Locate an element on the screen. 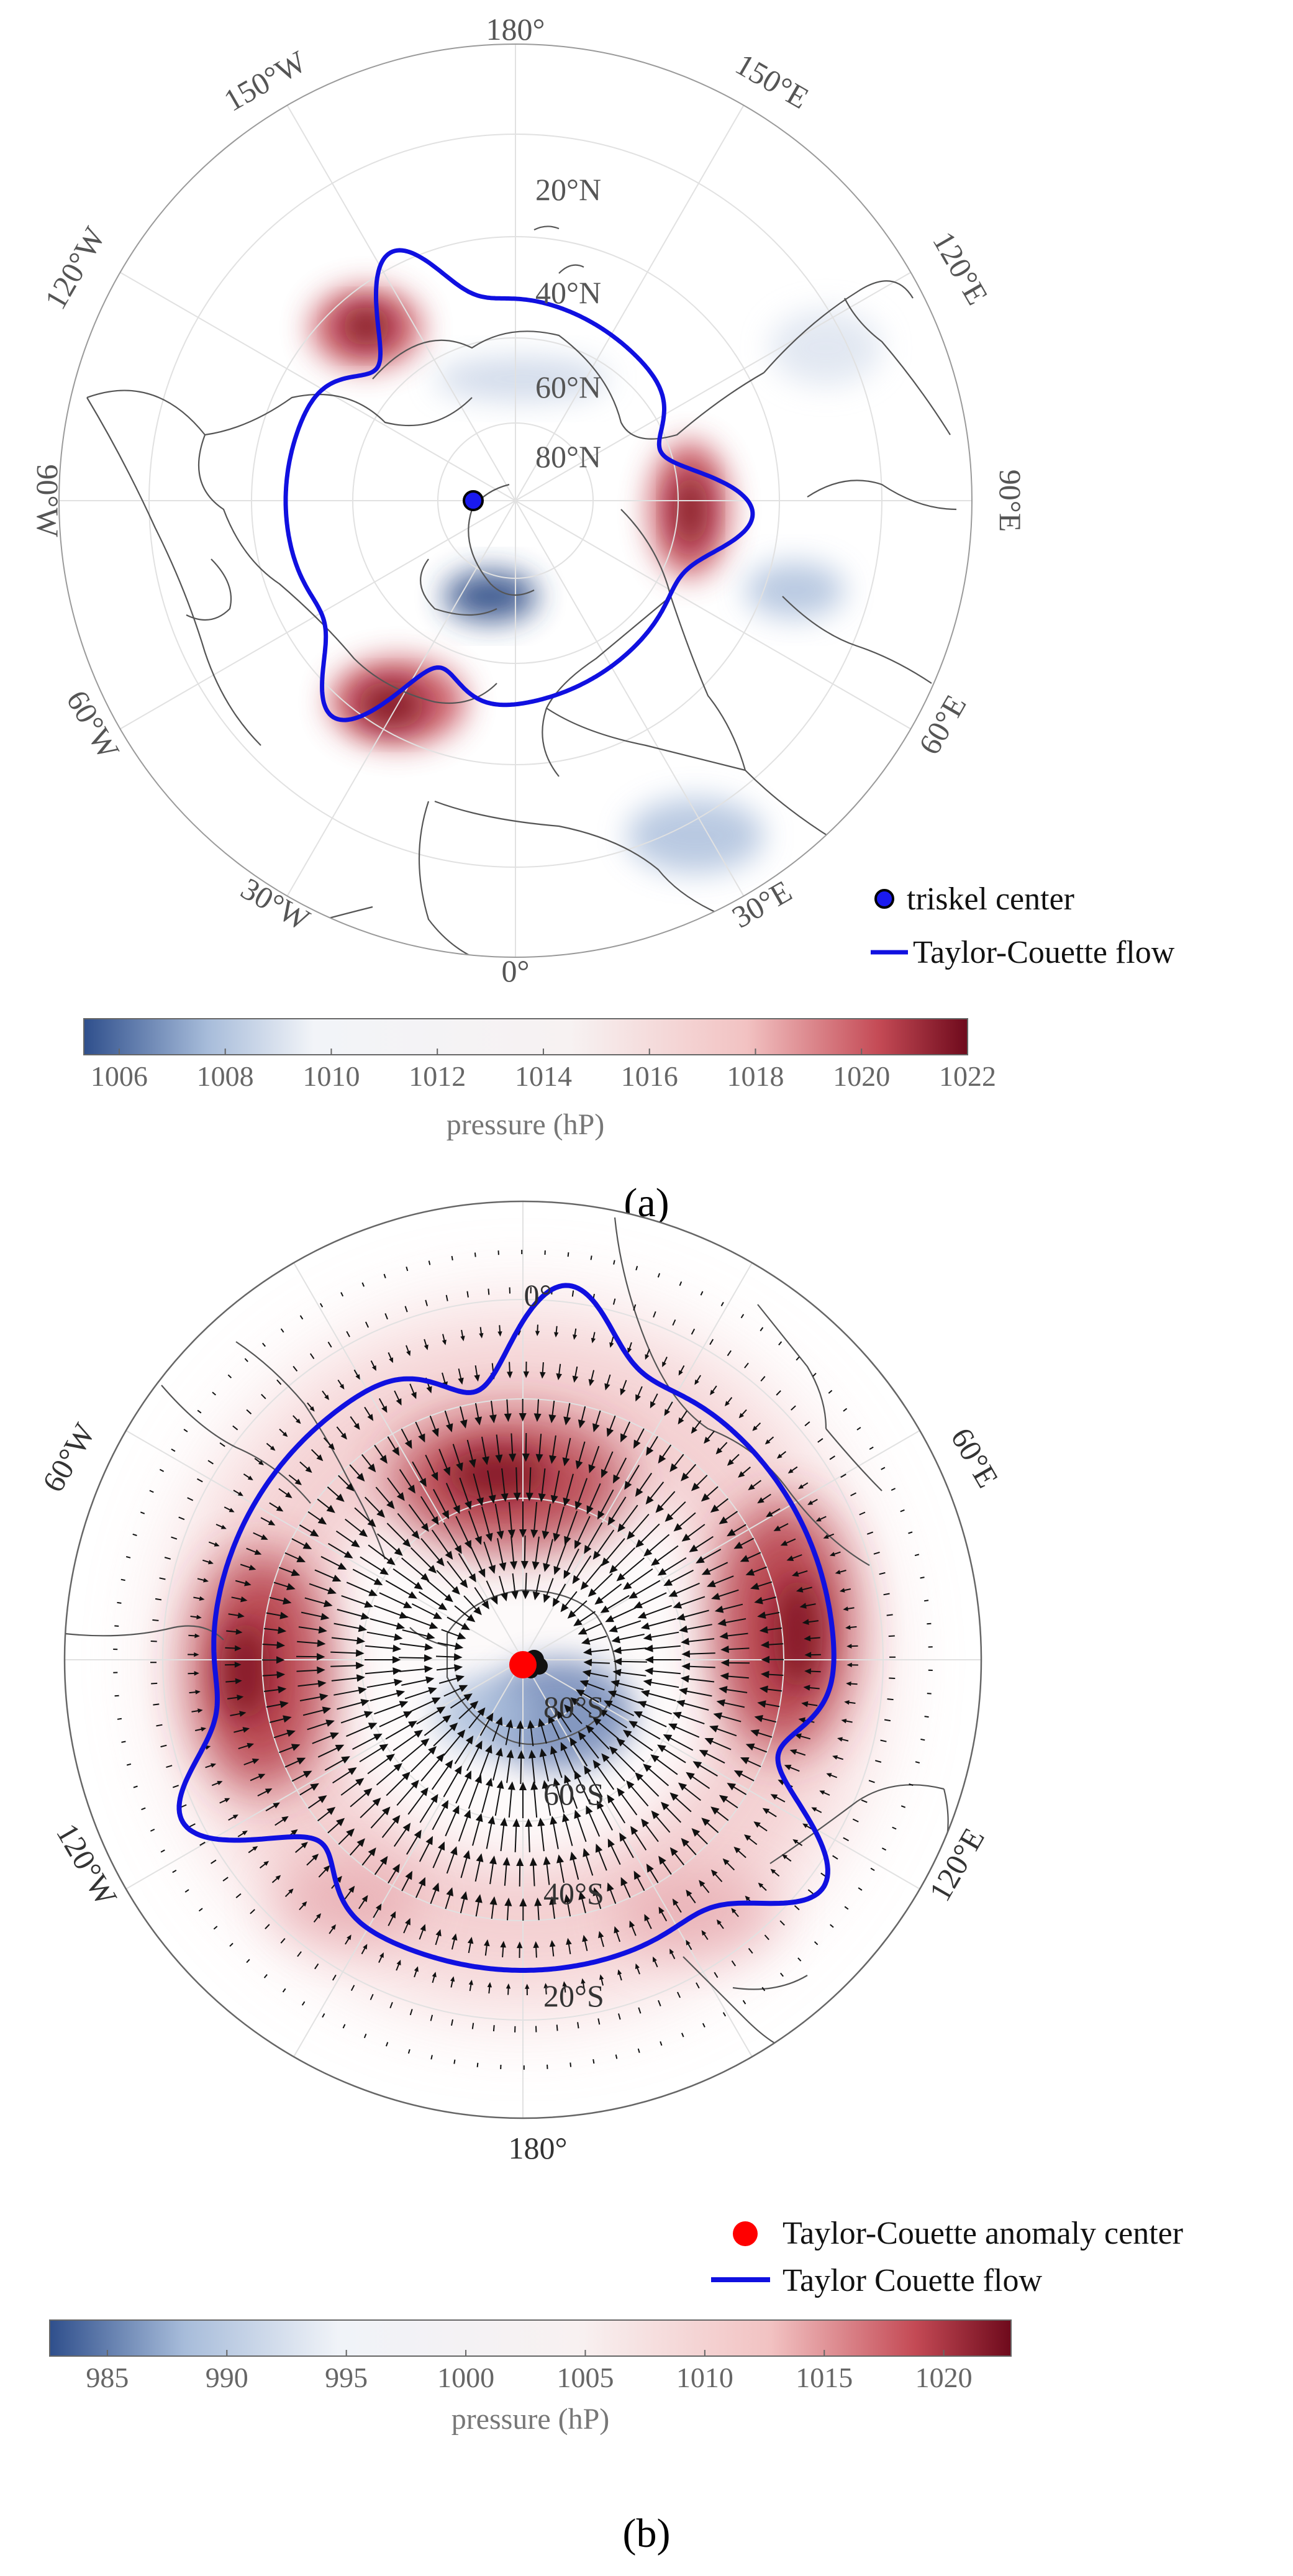  triskel-center-marker is located at coordinates (473, 500).